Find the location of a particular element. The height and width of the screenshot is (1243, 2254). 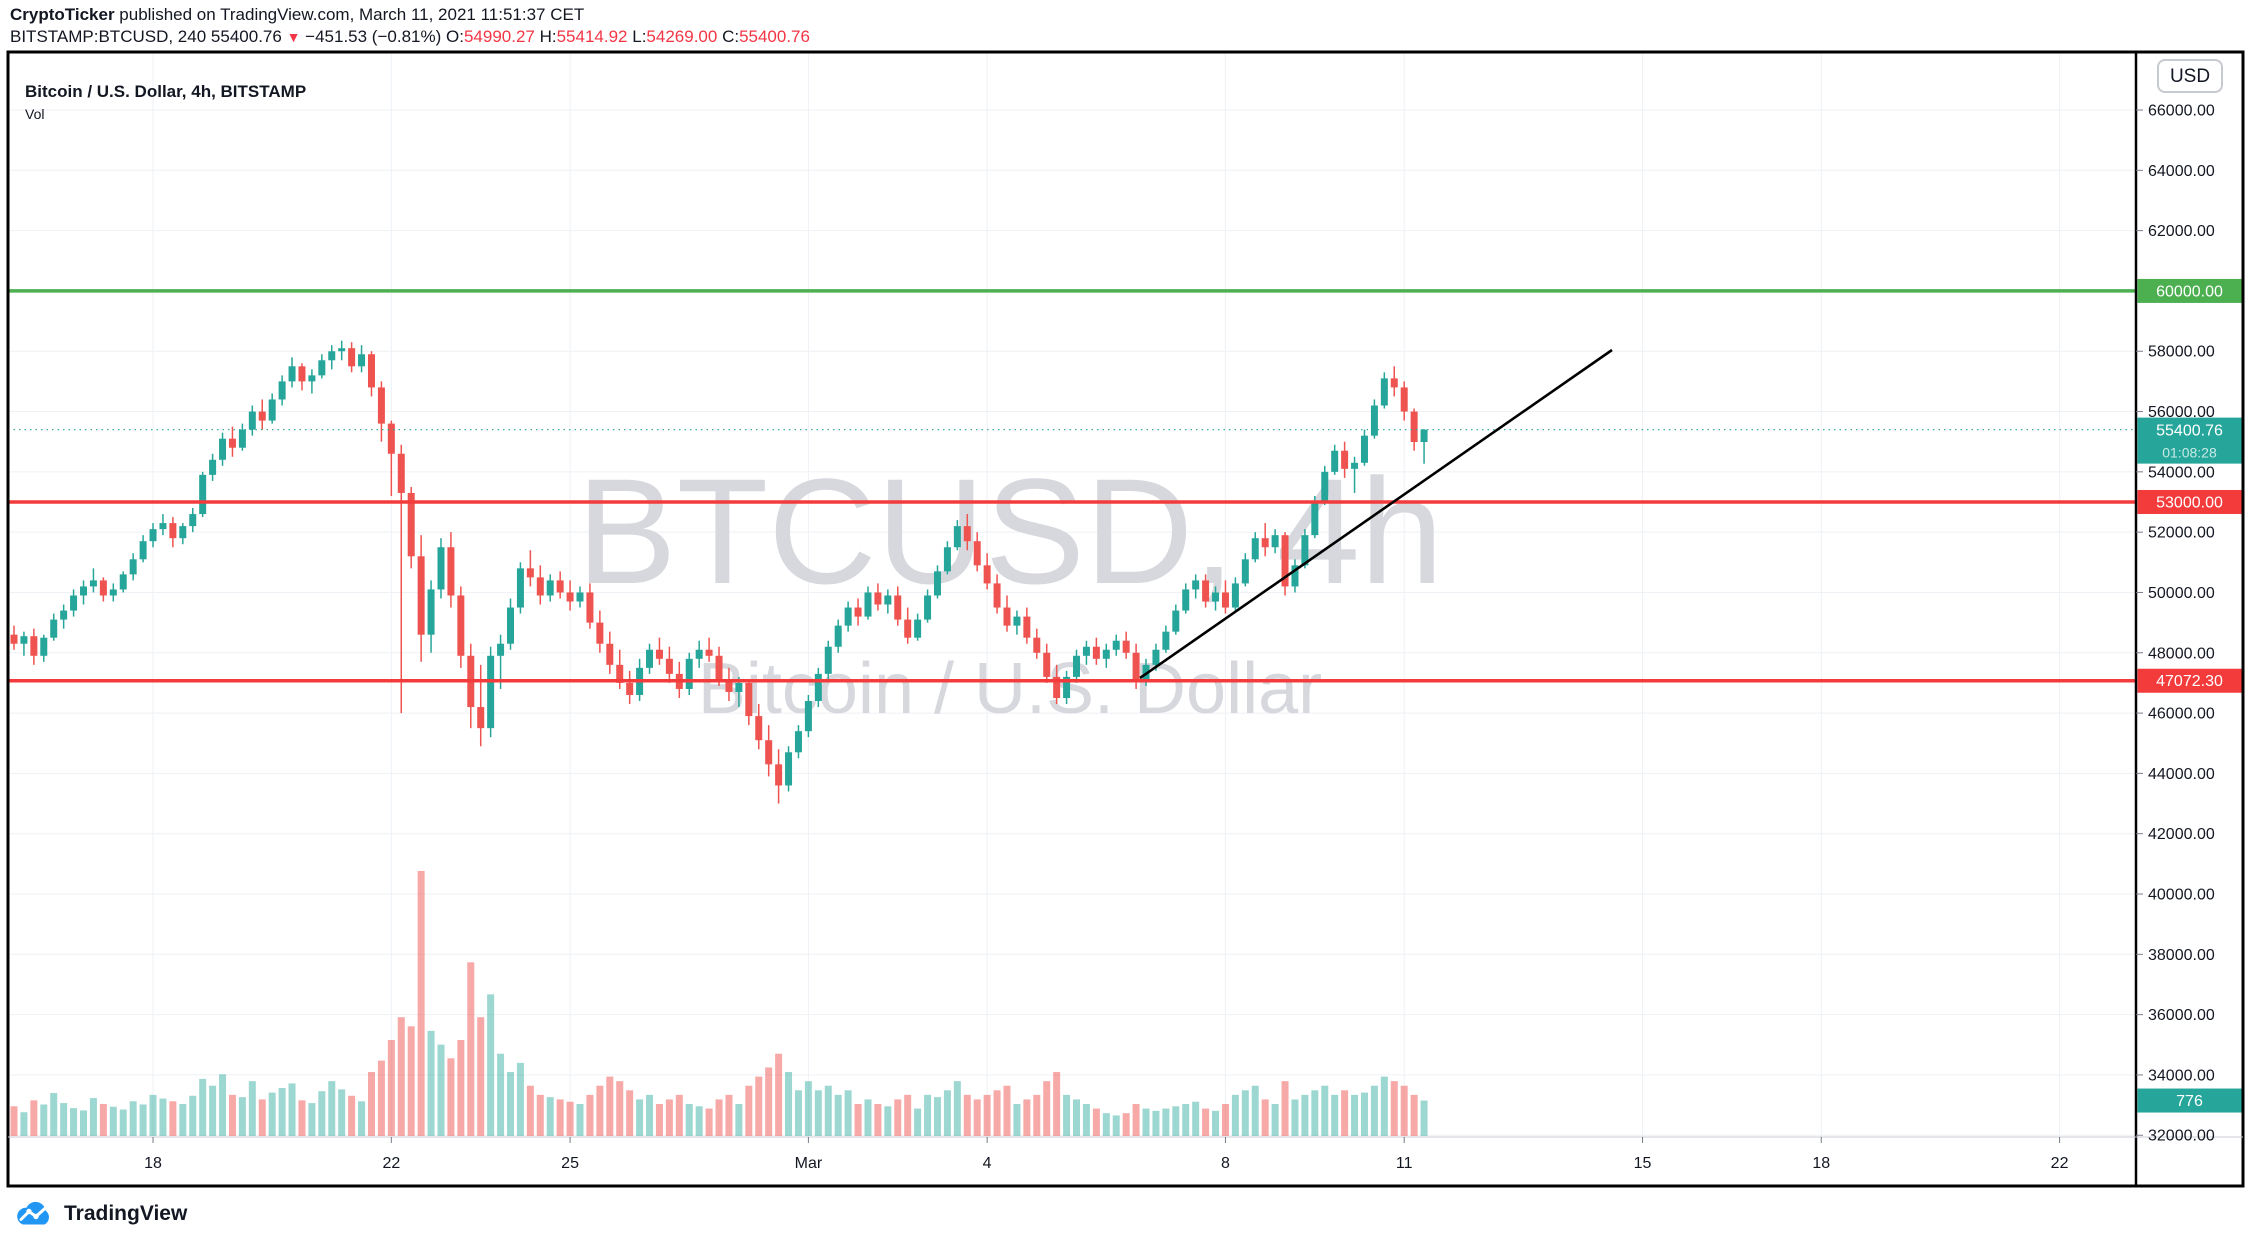

tradingview-logo: TradingView is located at coordinates (99, 1214).